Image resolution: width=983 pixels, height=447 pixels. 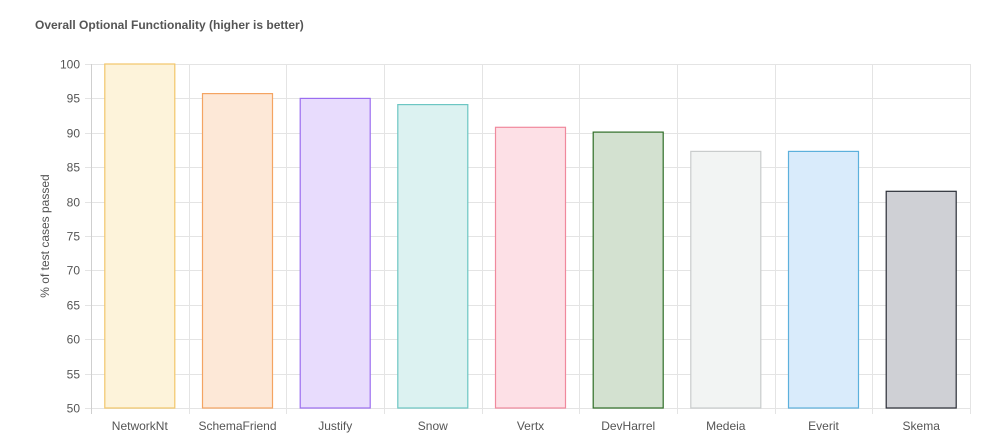 I want to click on x-tick-label: SchemaFriend, so click(x=237, y=426).